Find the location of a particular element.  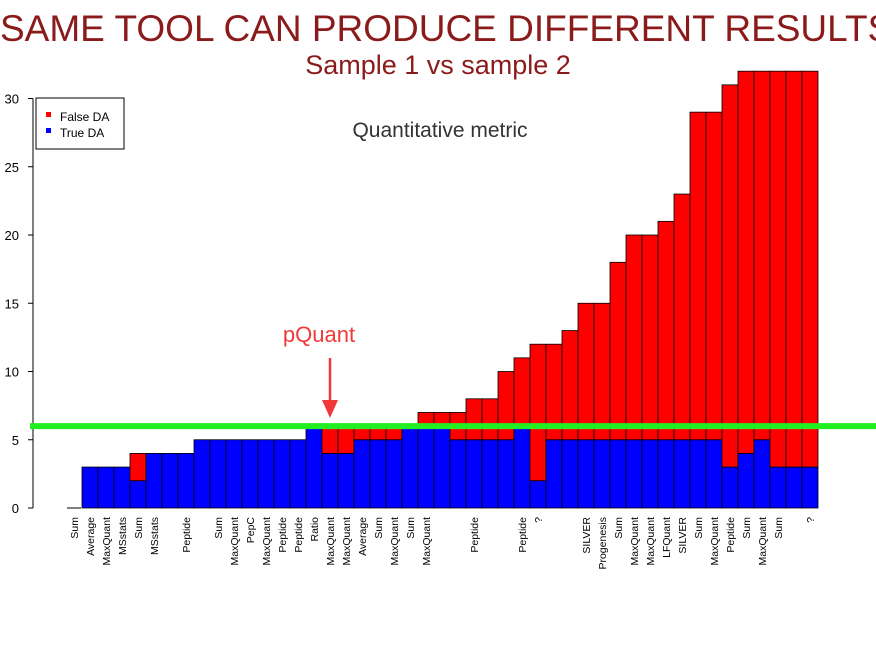

x-tick-label: PepC is located at coordinates (251, 530).